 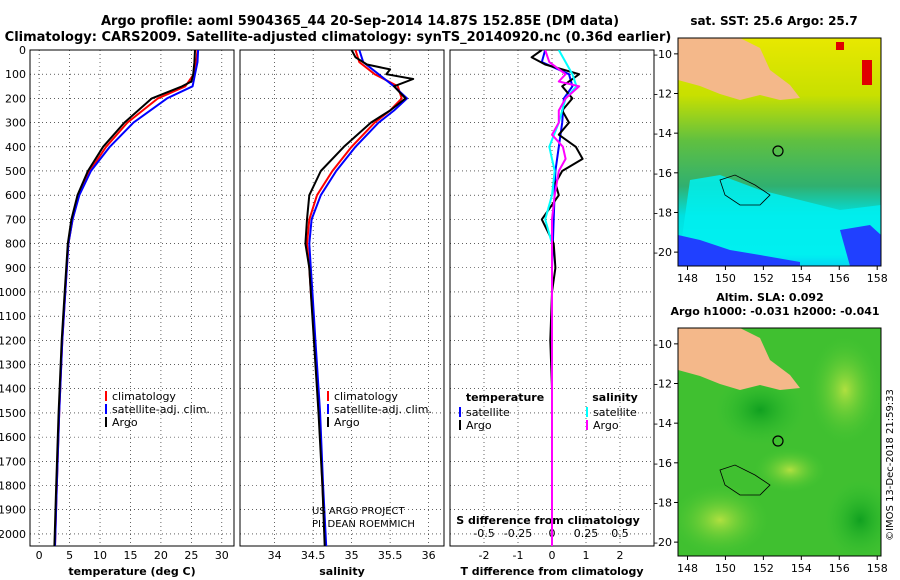 What do you see at coordinates (615, 412) in the screenshot?
I see `legend-right-label-0: satellite` at bounding box center [615, 412].